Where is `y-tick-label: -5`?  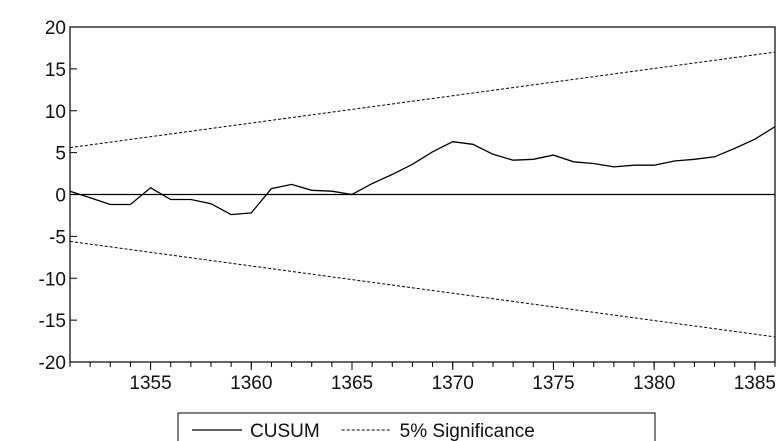 y-tick-label: -5 is located at coordinates (57, 237).